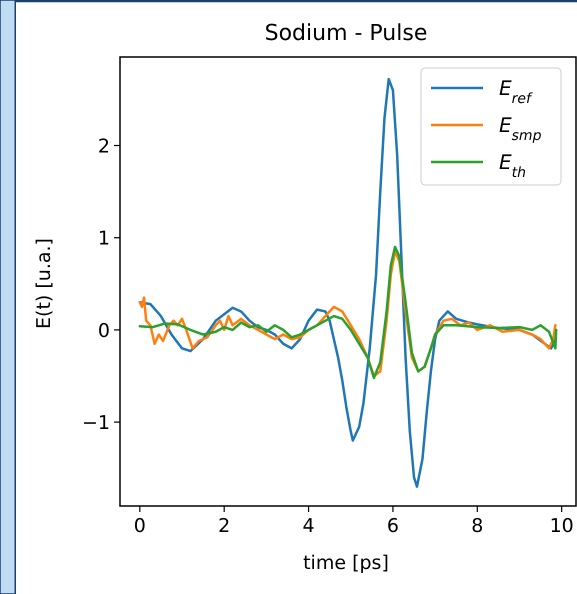 The height and width of the screenshot is (594, 577). Describe the element at coordinates (520, 128) in the screenshot. I see `legend-label: E$_{smp}$` at that location.